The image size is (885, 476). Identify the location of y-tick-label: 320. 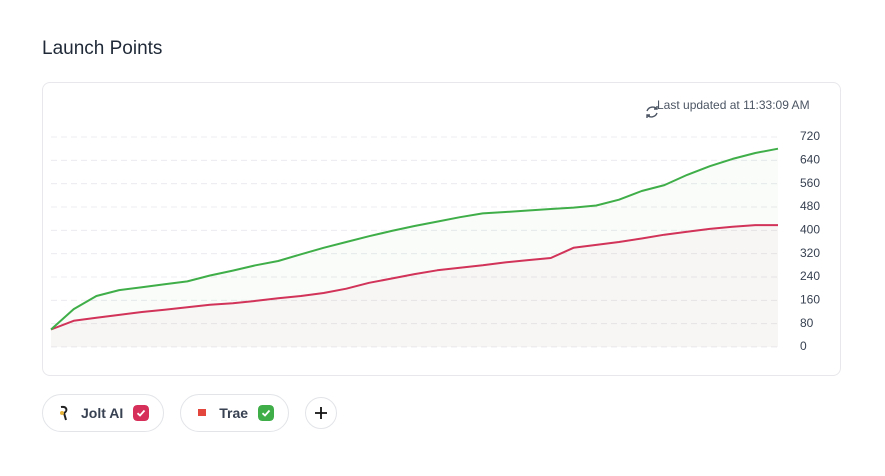
(810, 253).